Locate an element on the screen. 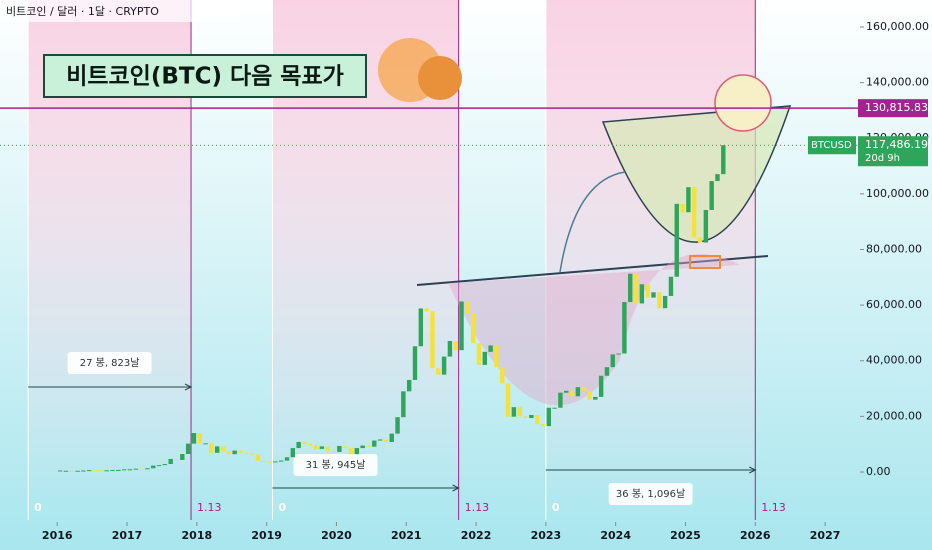  y-tick-label: 0.00 is located at coordinates (878, 471).